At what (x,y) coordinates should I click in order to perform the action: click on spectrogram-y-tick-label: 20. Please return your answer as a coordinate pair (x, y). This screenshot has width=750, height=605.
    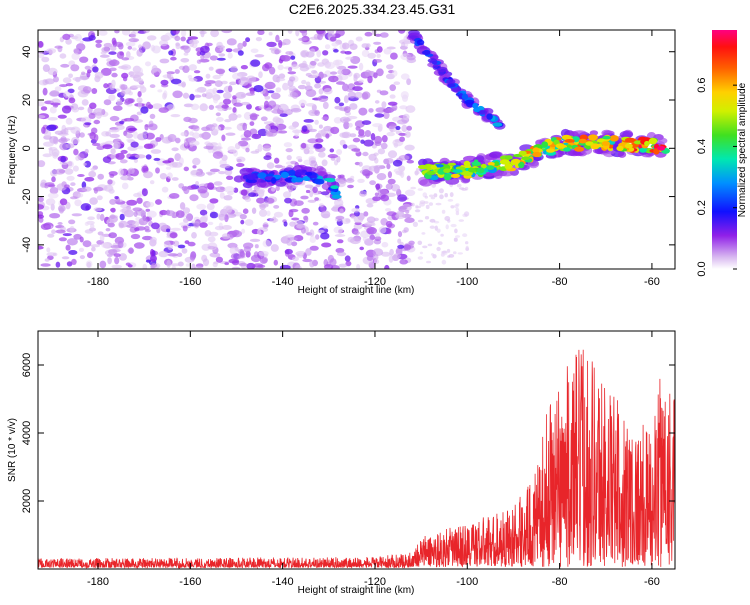
    Looking at the image, I should click on (27, 100).